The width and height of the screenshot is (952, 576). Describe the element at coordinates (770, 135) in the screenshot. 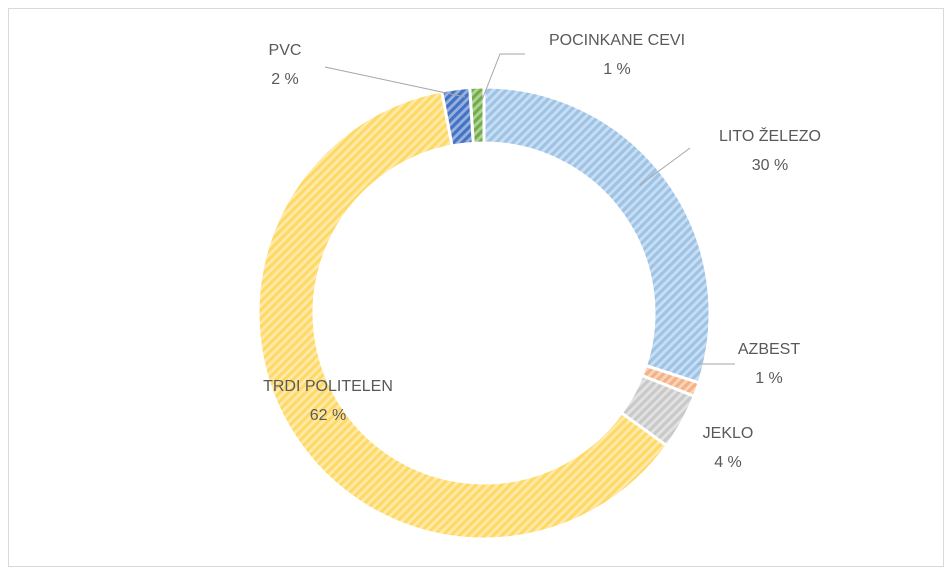

I see `data-label-name: LITO ŽELEZO` at that location.